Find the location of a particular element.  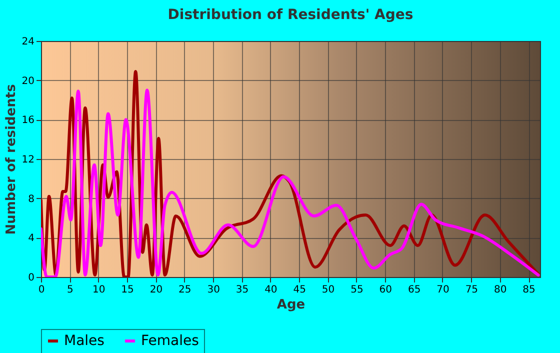

x-tick-label: 80 is located at coordinates (500, 290).